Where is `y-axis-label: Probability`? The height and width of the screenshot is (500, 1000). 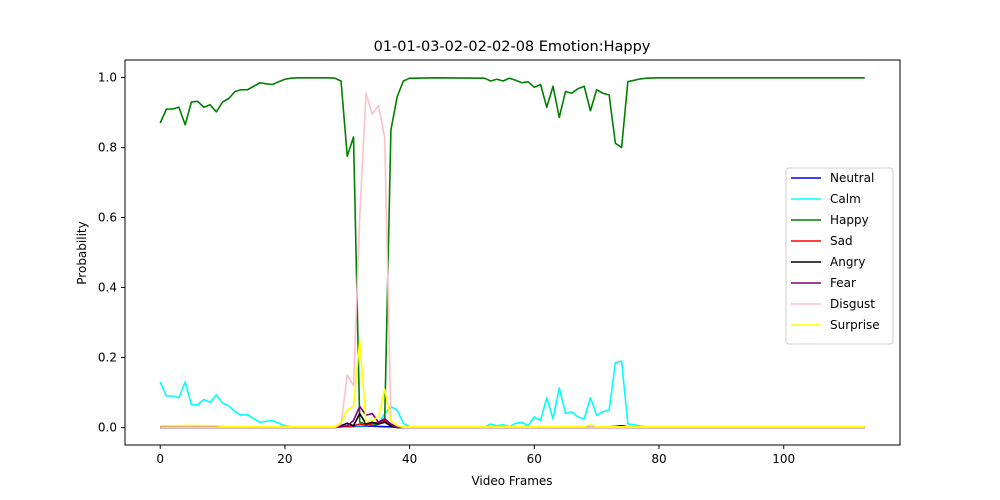 y-axis-label: Probability is located at coordinates (82, 252).